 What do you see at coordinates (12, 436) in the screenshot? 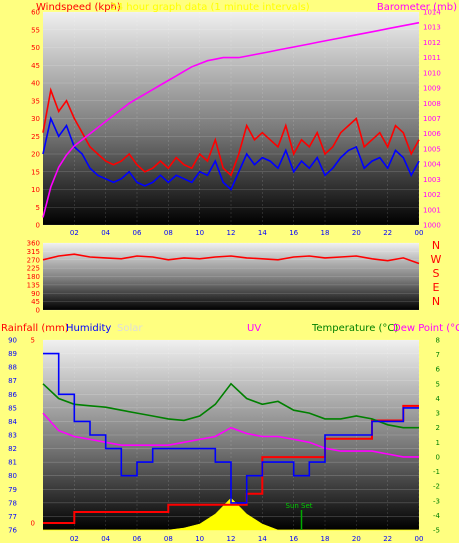
I see `humidity-y-tick: 83` at bounding box center [12, 436].